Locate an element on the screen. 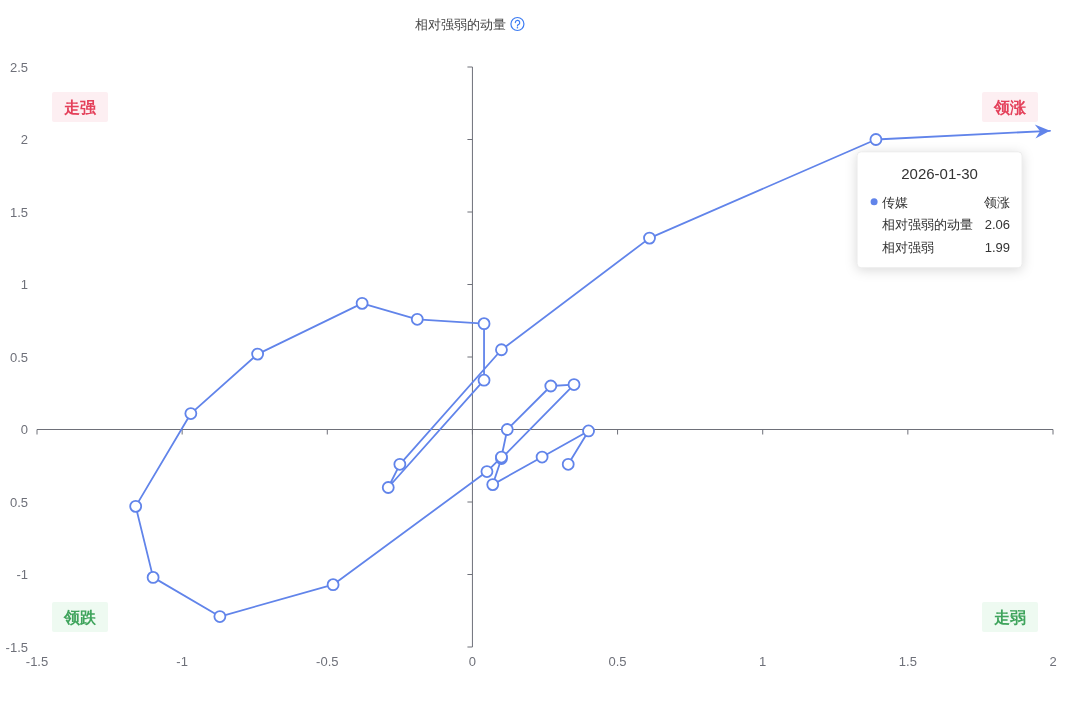  x-tick-label: -1 is located at coordinates (182, 661).